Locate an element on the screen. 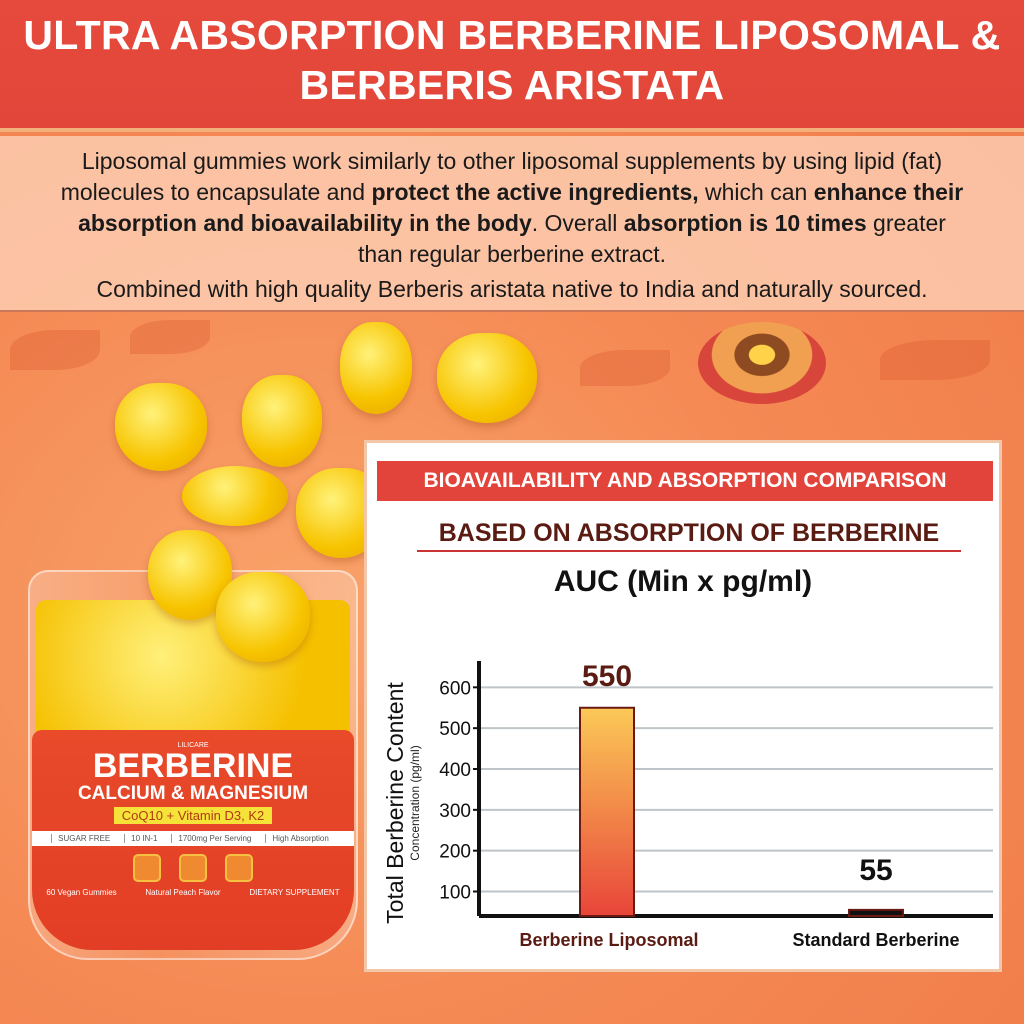 Image resolution: width=1024 pixels, height=1024 pixels. feature-icons is located at coordinates (193, 868).